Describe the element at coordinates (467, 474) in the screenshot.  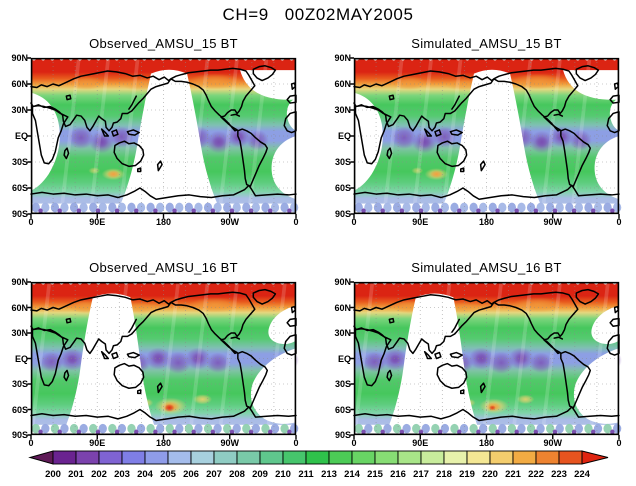
I see `colorbar-tick-label: 219` at that location.